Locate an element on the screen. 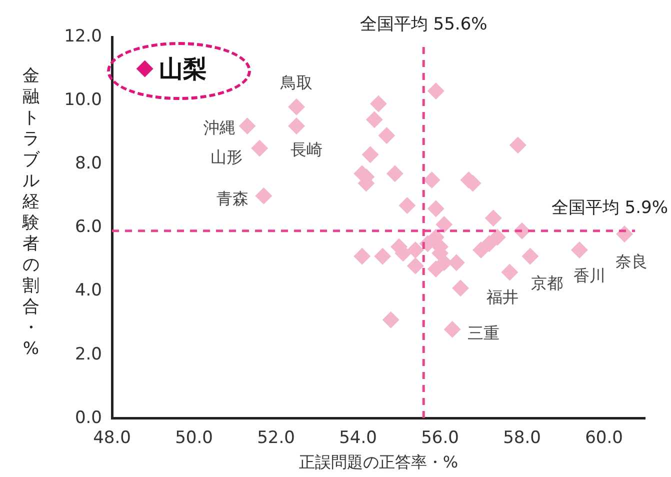 This screenshot has width=671, height=477. y-tick-label: 8.0 is located at coordinates (88, 164).